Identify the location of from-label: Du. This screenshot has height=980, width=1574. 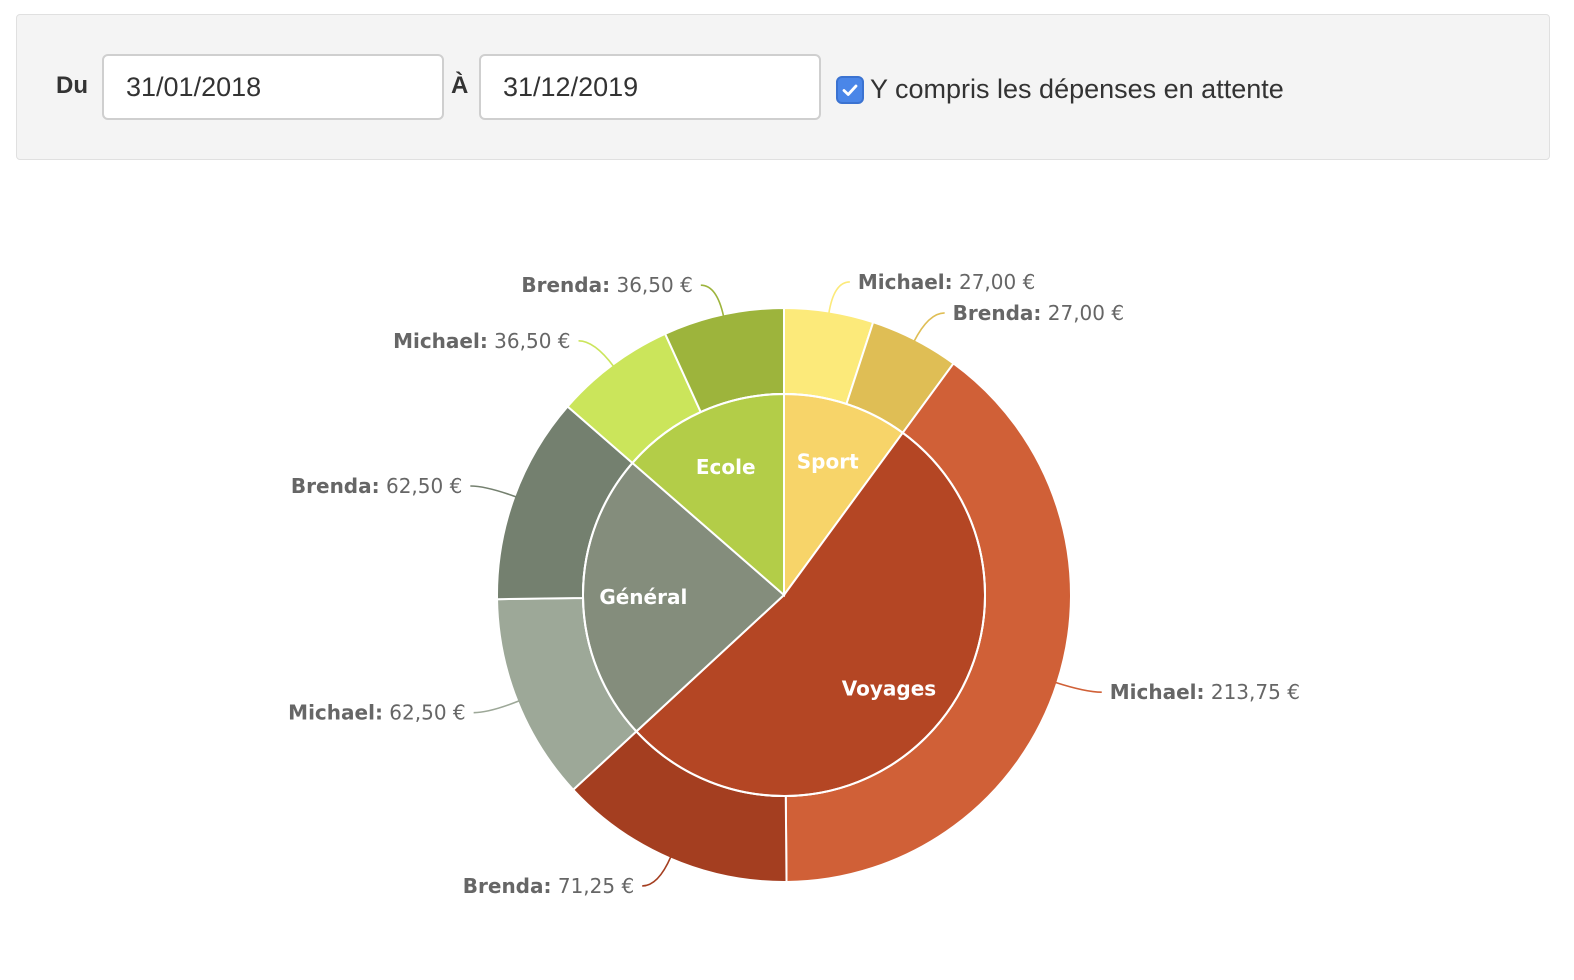
(72, 85).